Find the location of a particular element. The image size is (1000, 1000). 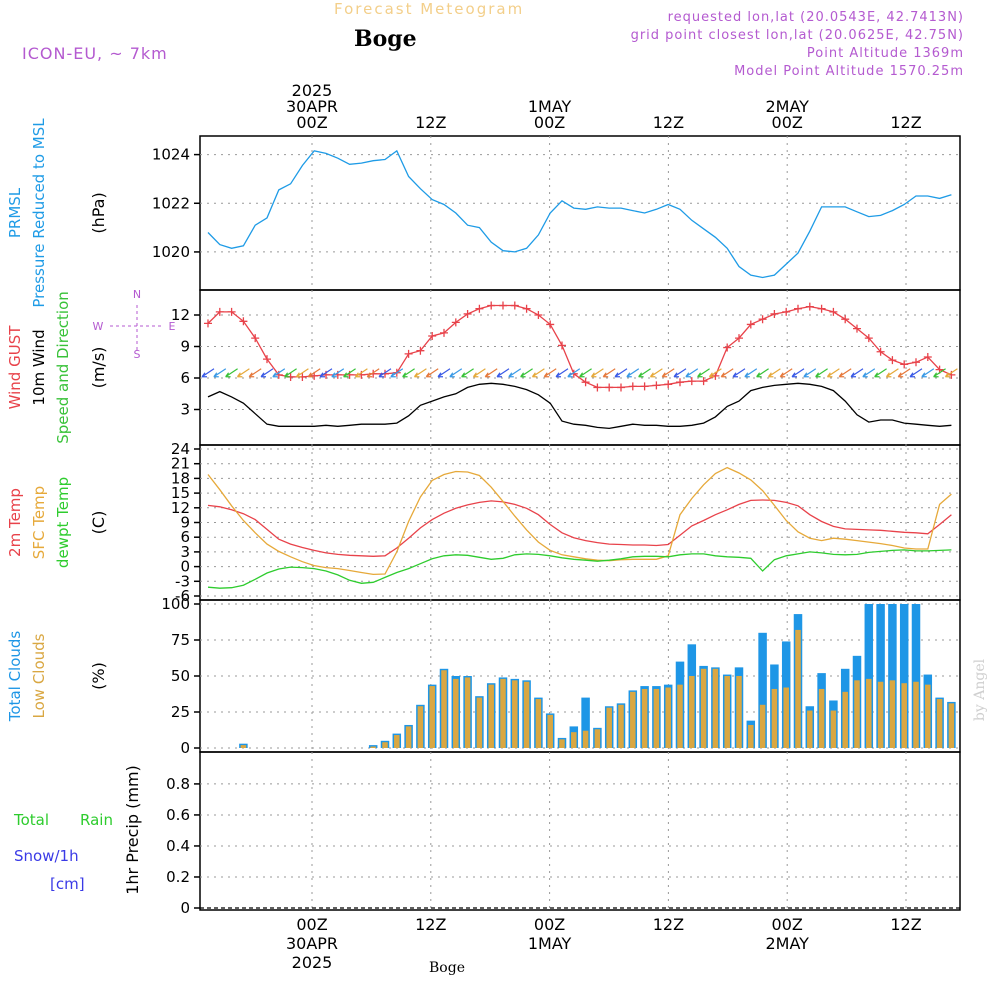

compass-n: N is located at coordinates (137, 294).